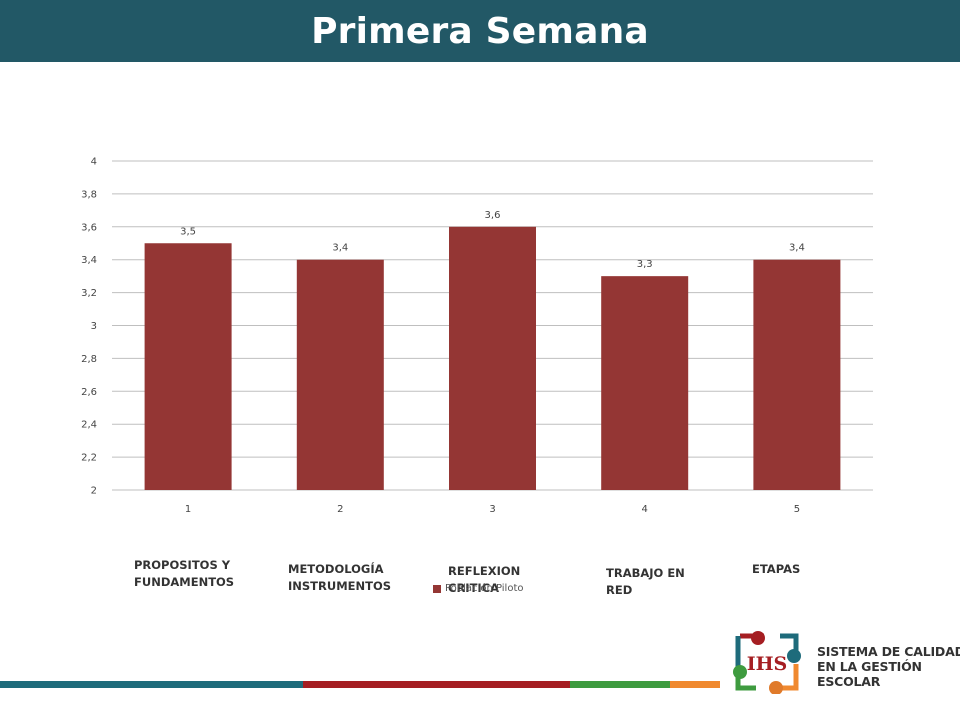  I want to click on data-label-2: 3,4, so click(340, 248).